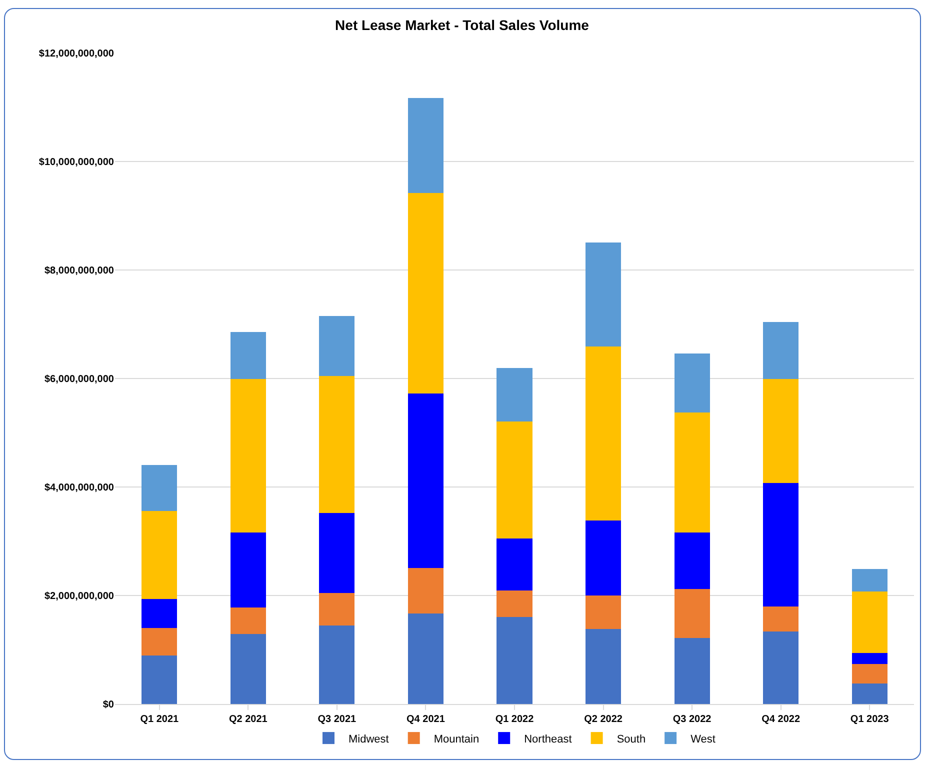 Image resolution: width=927 pixels, height=766 pixels. Describe the element at coordinates (457, 739) in the screenshot. I see `legend-label: Mountain` at that location.